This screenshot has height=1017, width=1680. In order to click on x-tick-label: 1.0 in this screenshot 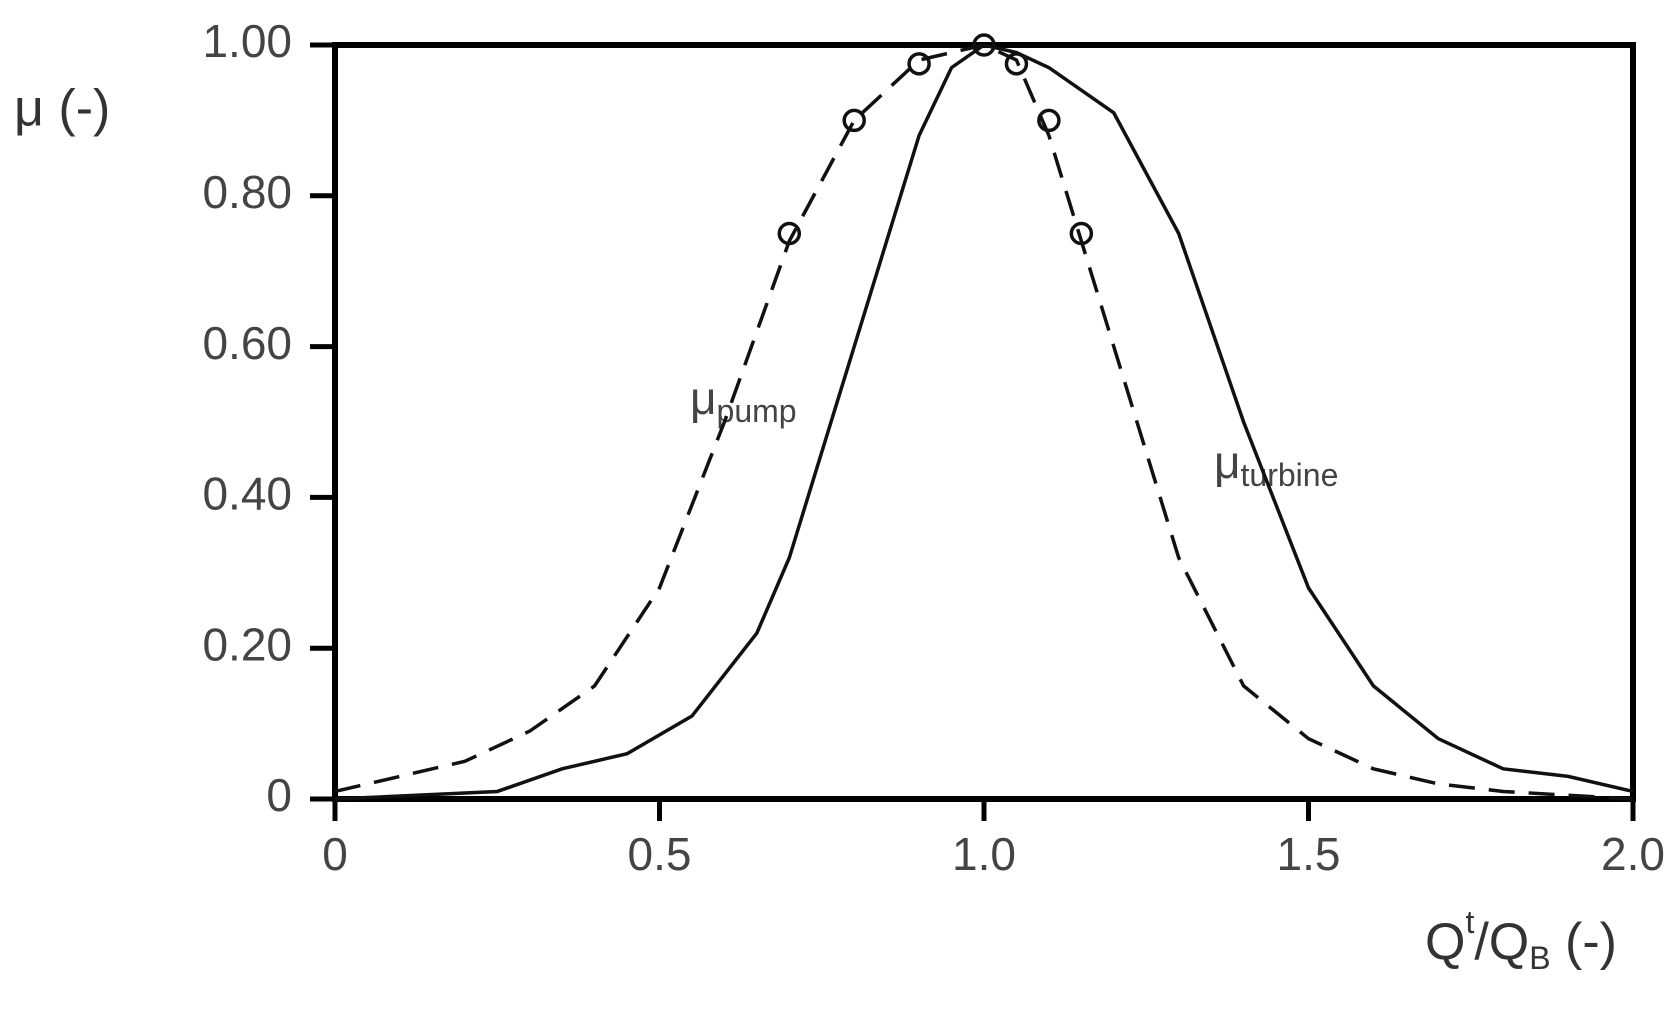, I will do `click(984, 854)`.